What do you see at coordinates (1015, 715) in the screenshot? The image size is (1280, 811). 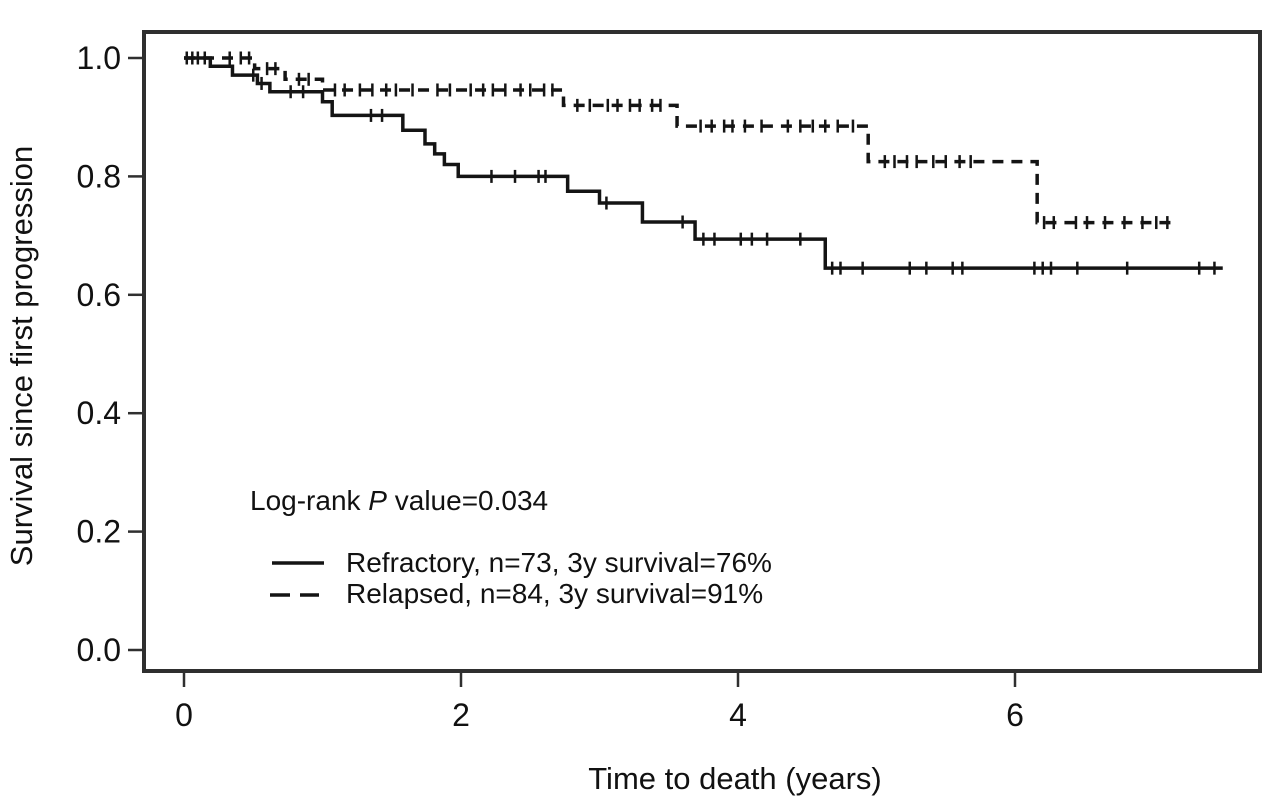 I see `x-tick-label: 6` at bounding box center [1015, 715].